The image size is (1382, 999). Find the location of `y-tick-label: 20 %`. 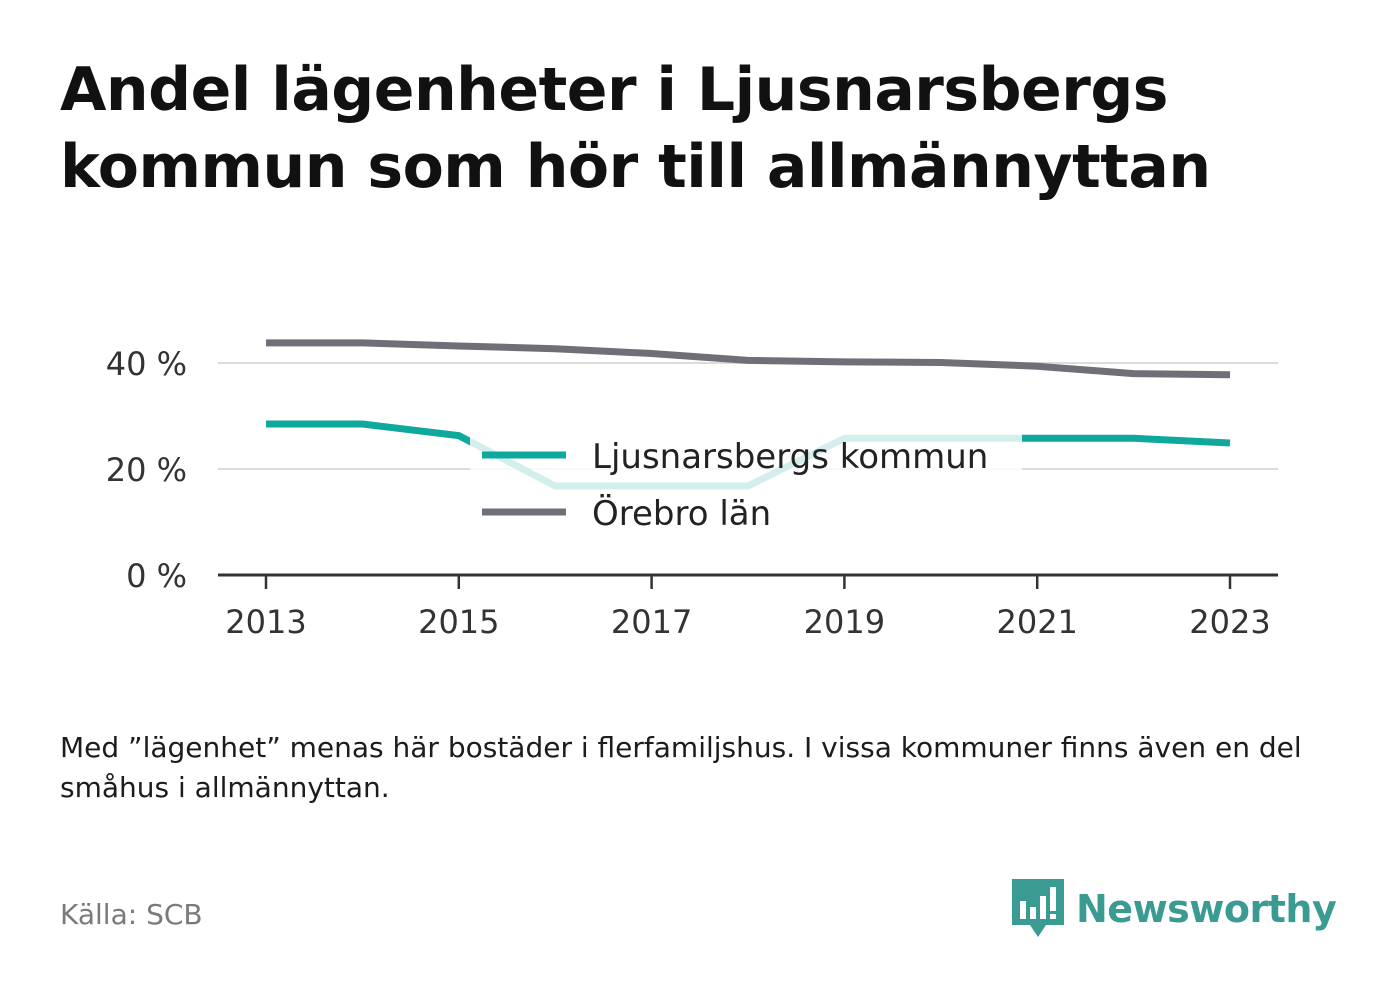

y-tick-label: 20 % is located at coordinates (146, 470).